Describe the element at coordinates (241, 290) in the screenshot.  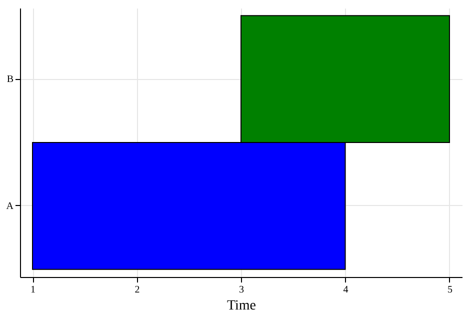
I see `x-tick-label: 3` at that location.